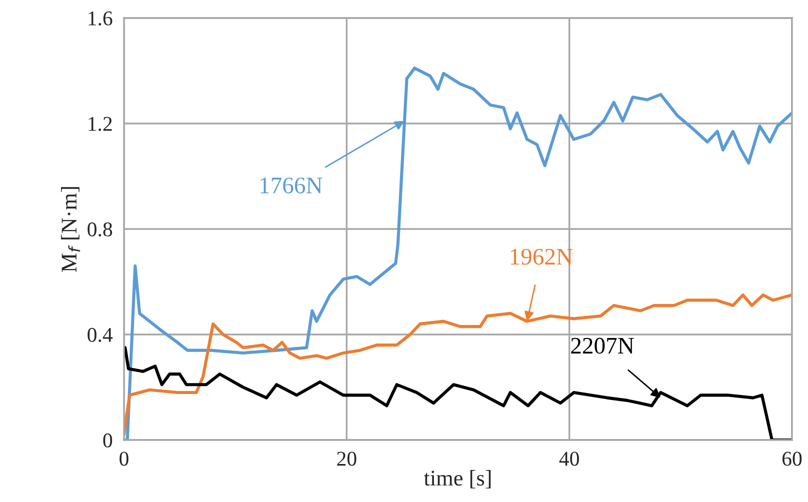 The image size is (808, 502). I want to click on x-tick-label: 0, so click(124, 459).